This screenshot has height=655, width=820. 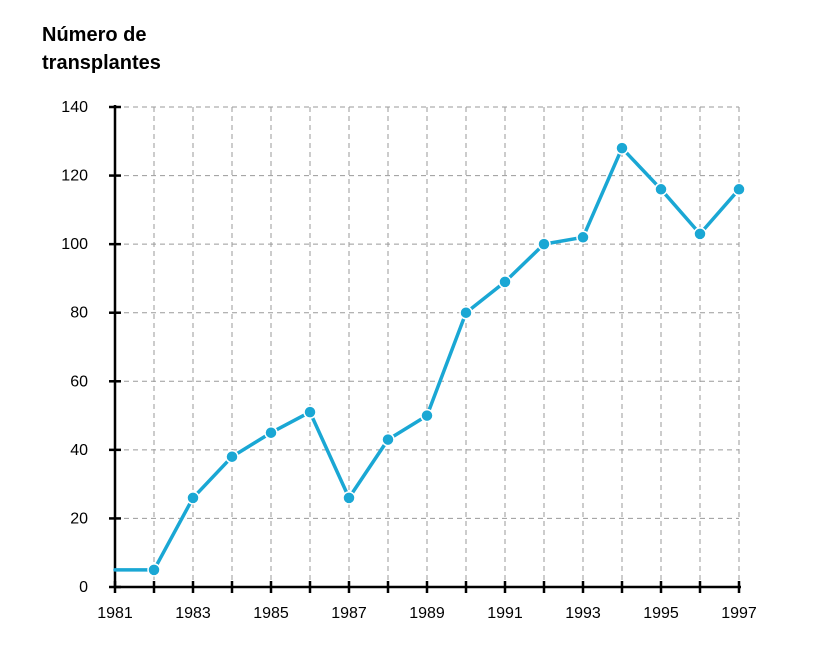 What do you see at coordinates (661, 613) in the screenshot?
I see `x-tick-label: 1995` at bounding box center [661, 613].